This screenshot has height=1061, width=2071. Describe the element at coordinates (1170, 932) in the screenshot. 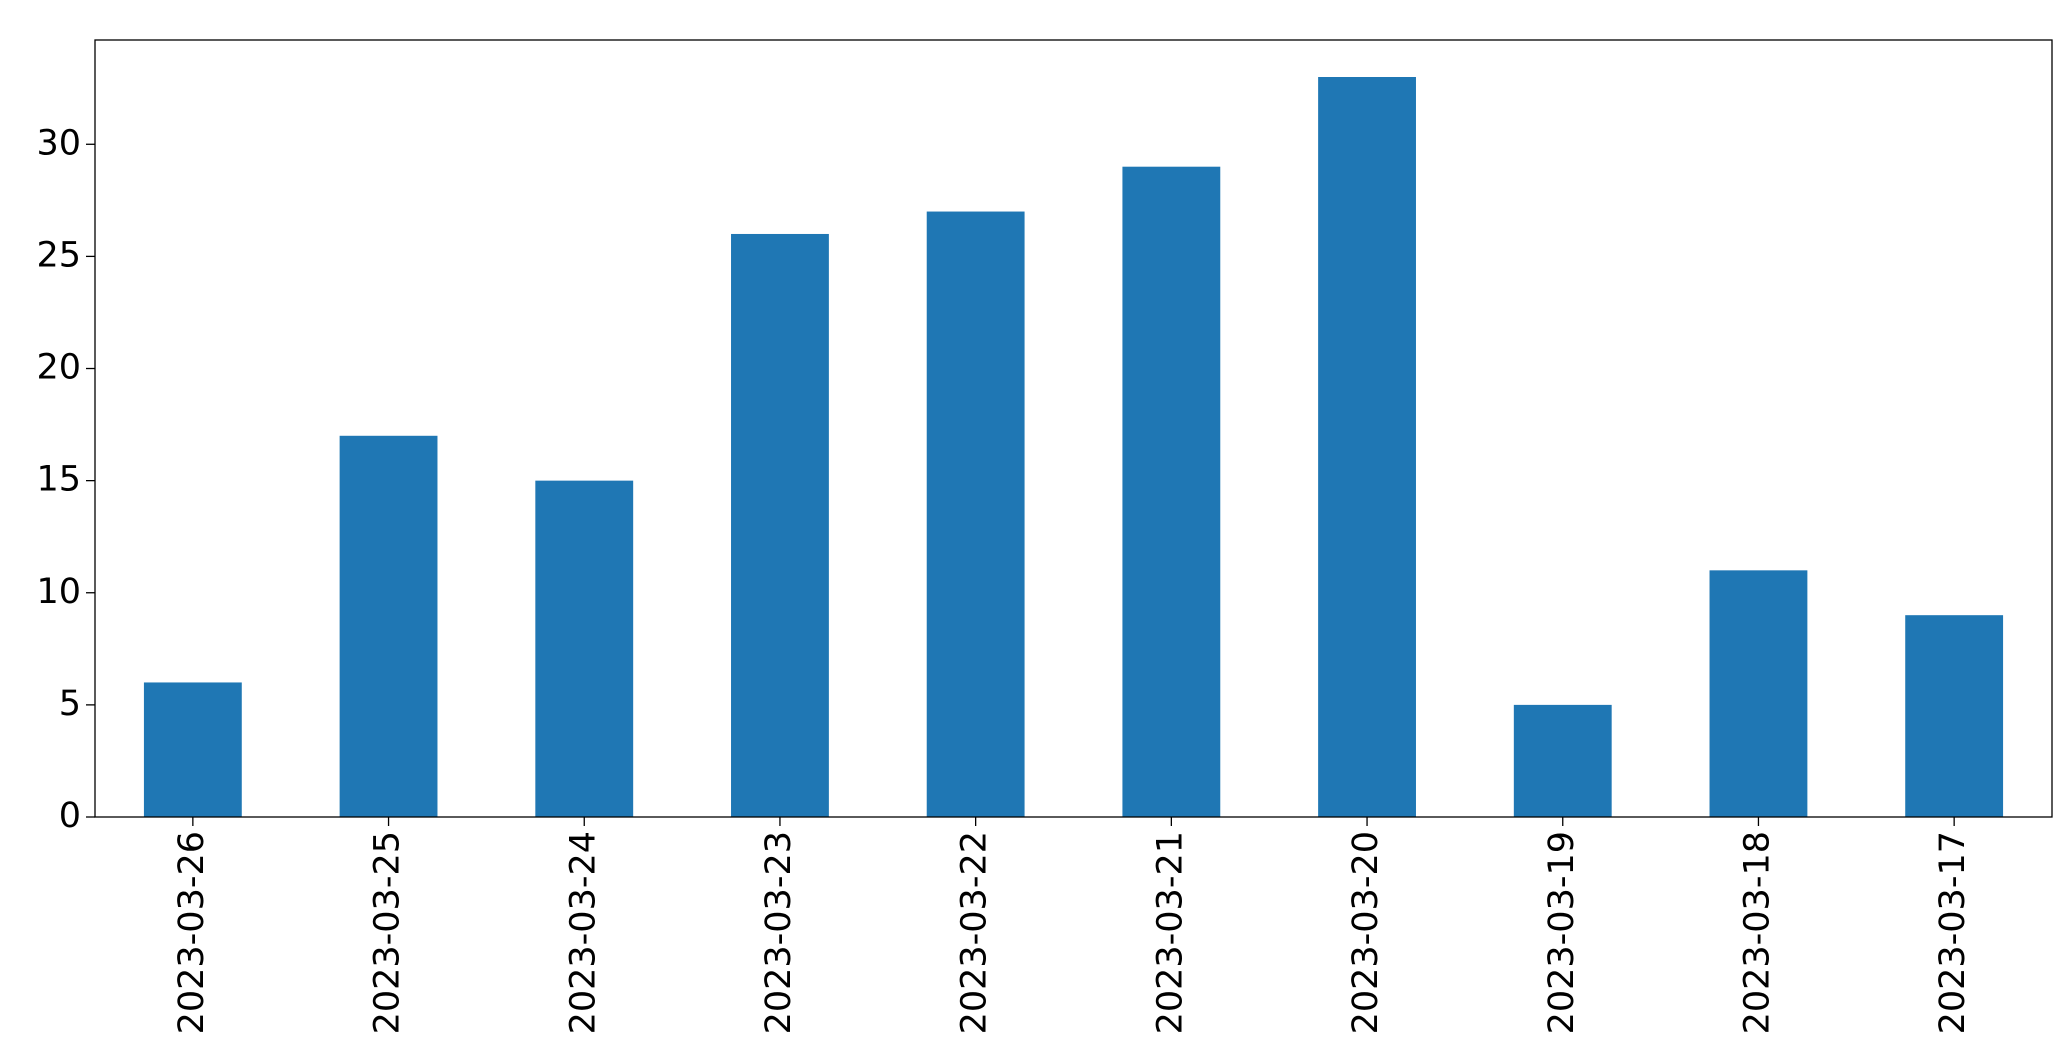

I see `x-tick-label: 2023-03-21` at that location.